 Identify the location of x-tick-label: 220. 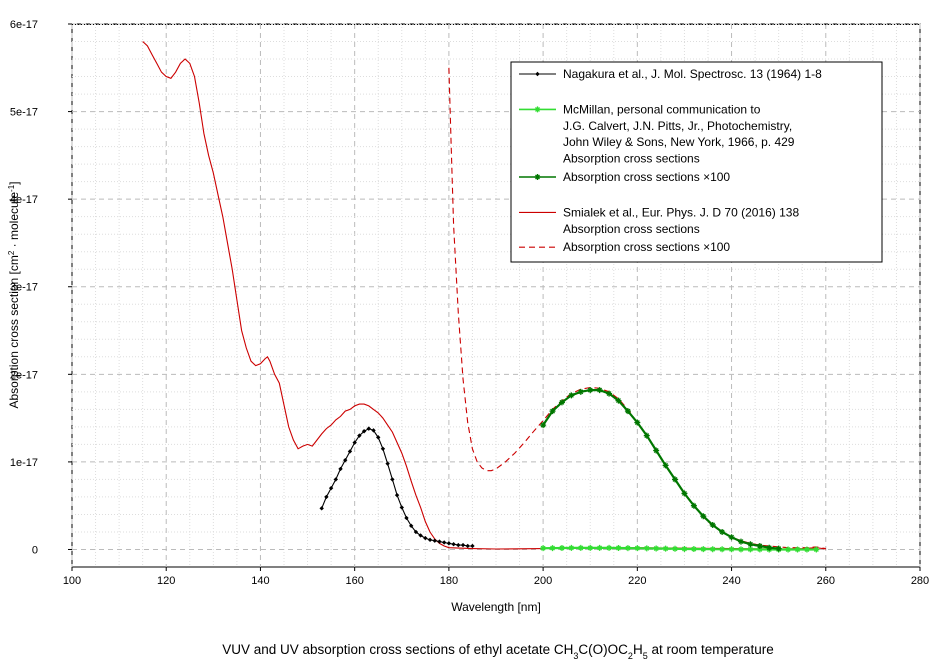
(637, 581).